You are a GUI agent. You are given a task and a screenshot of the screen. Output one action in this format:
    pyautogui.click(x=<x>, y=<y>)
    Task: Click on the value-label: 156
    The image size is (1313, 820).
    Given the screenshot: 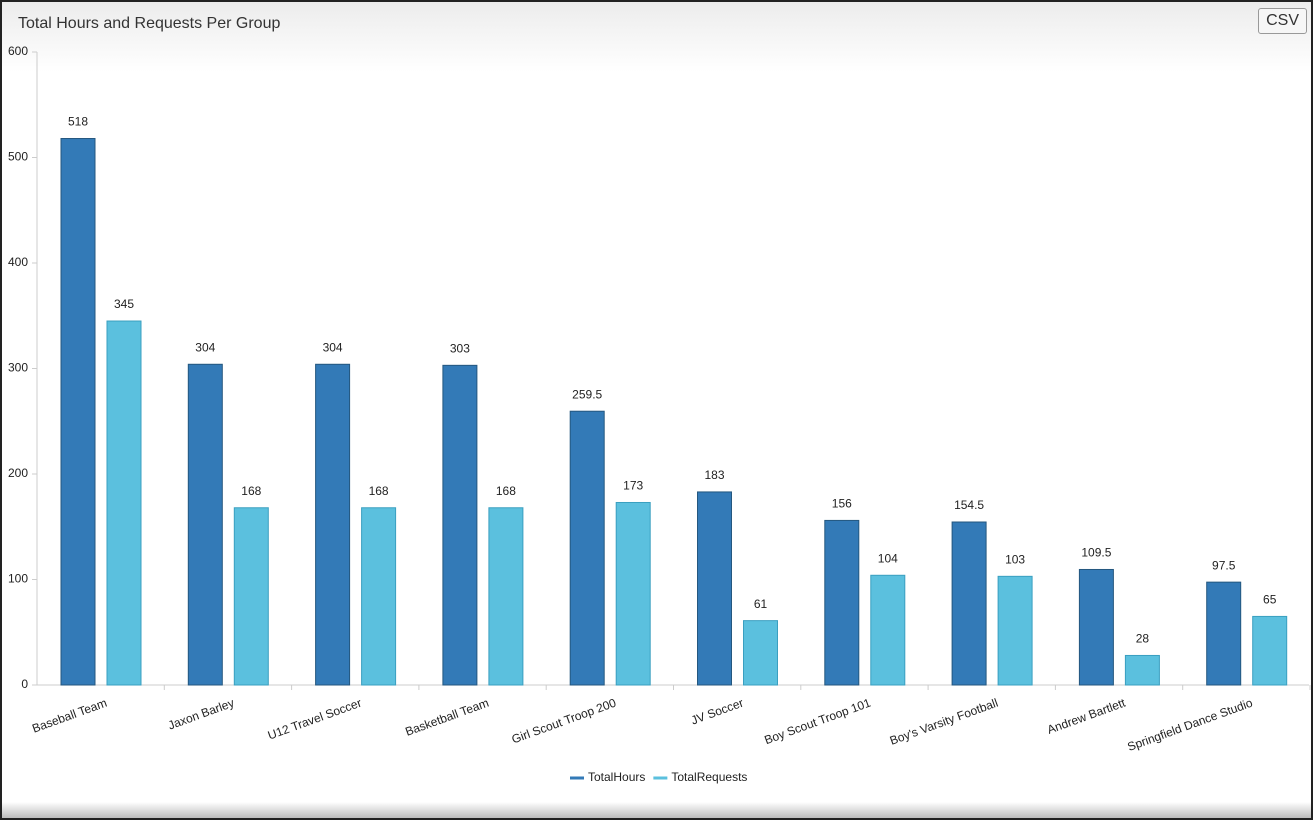 What is the action you would take?
    pyautogui.click(x=842, y=504)
    